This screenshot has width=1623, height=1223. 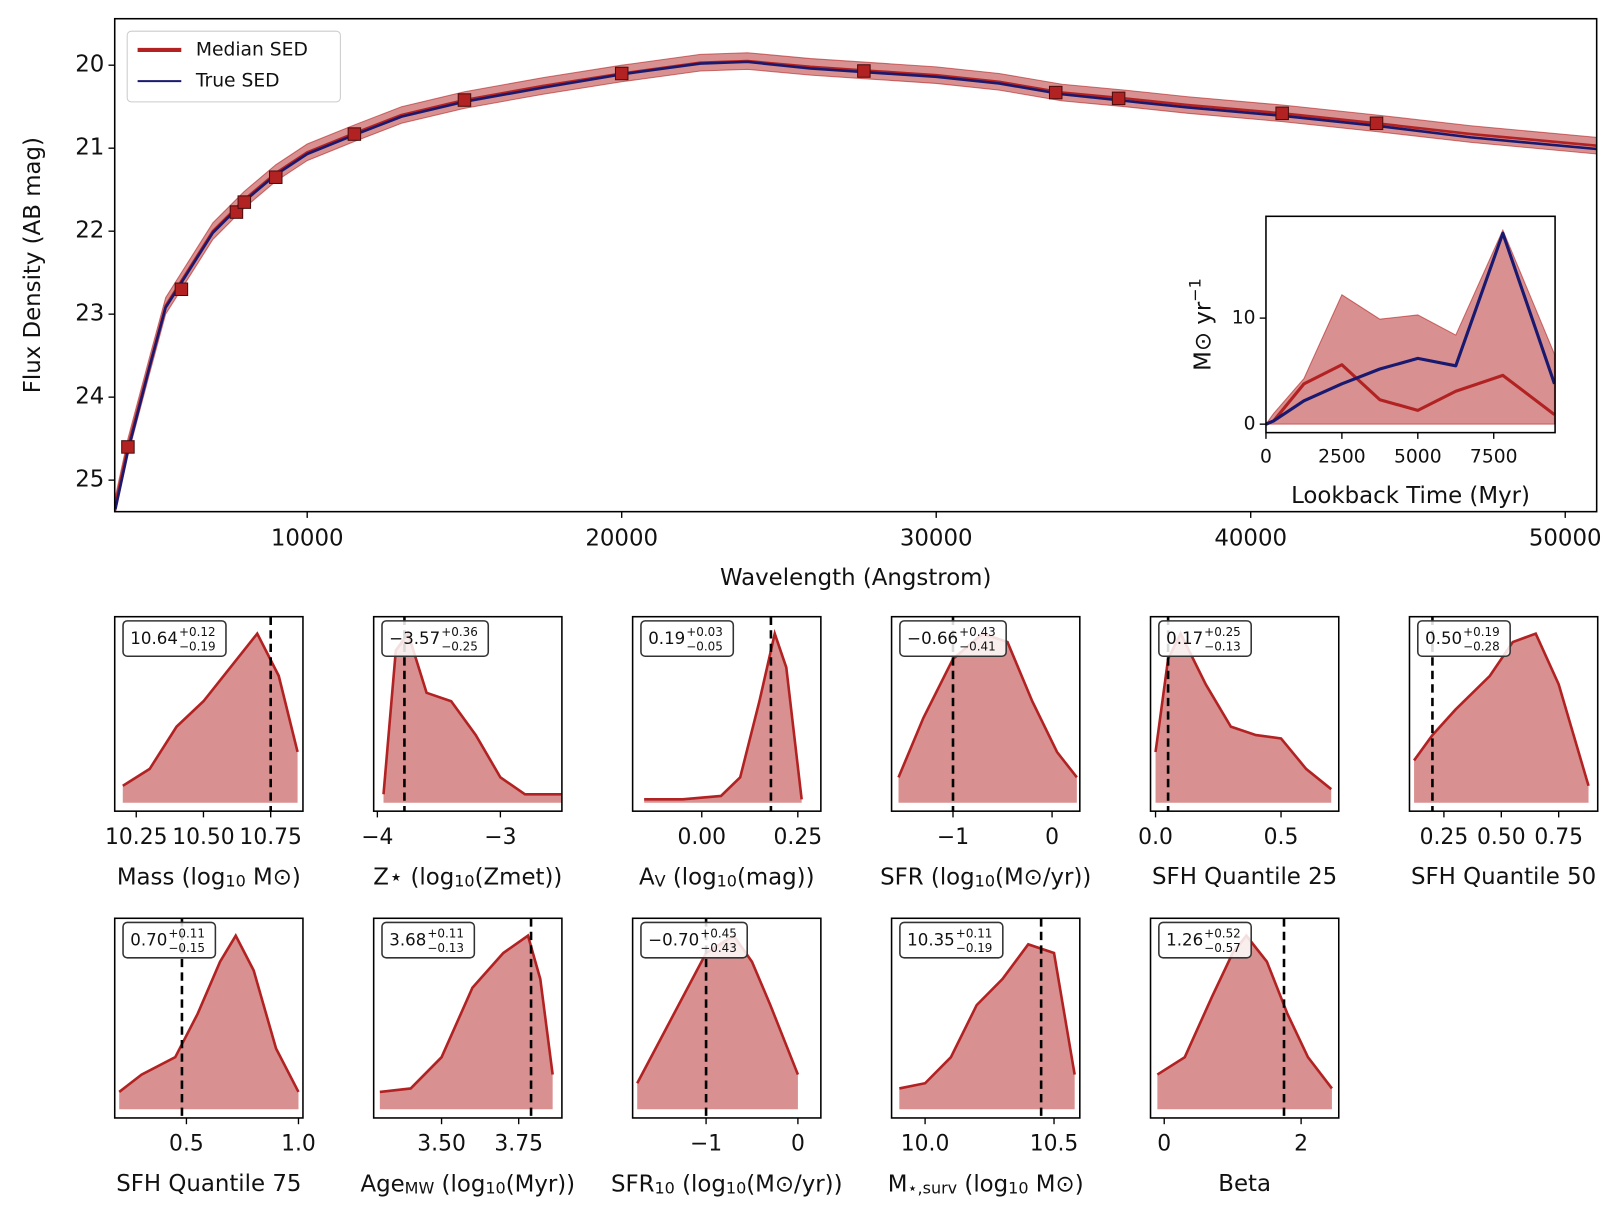 I want to click on x-tick-label: 20000, so click(x=621, y=539).